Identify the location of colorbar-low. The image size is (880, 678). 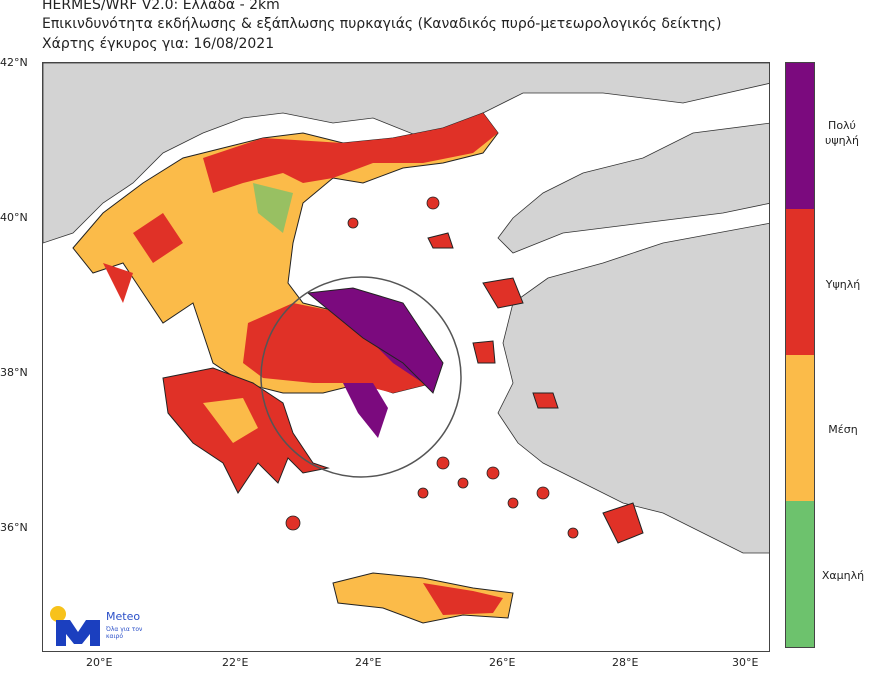
(800, 574).